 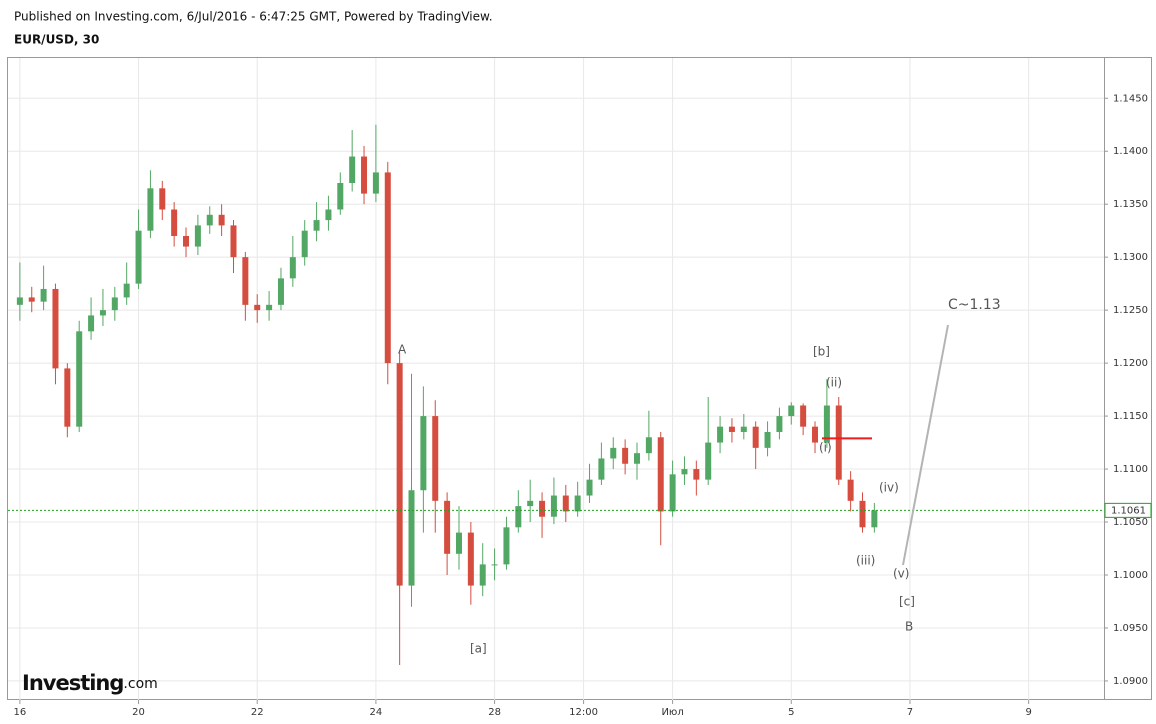 I want to click on wave-label: B, so click(x=909, y=627).